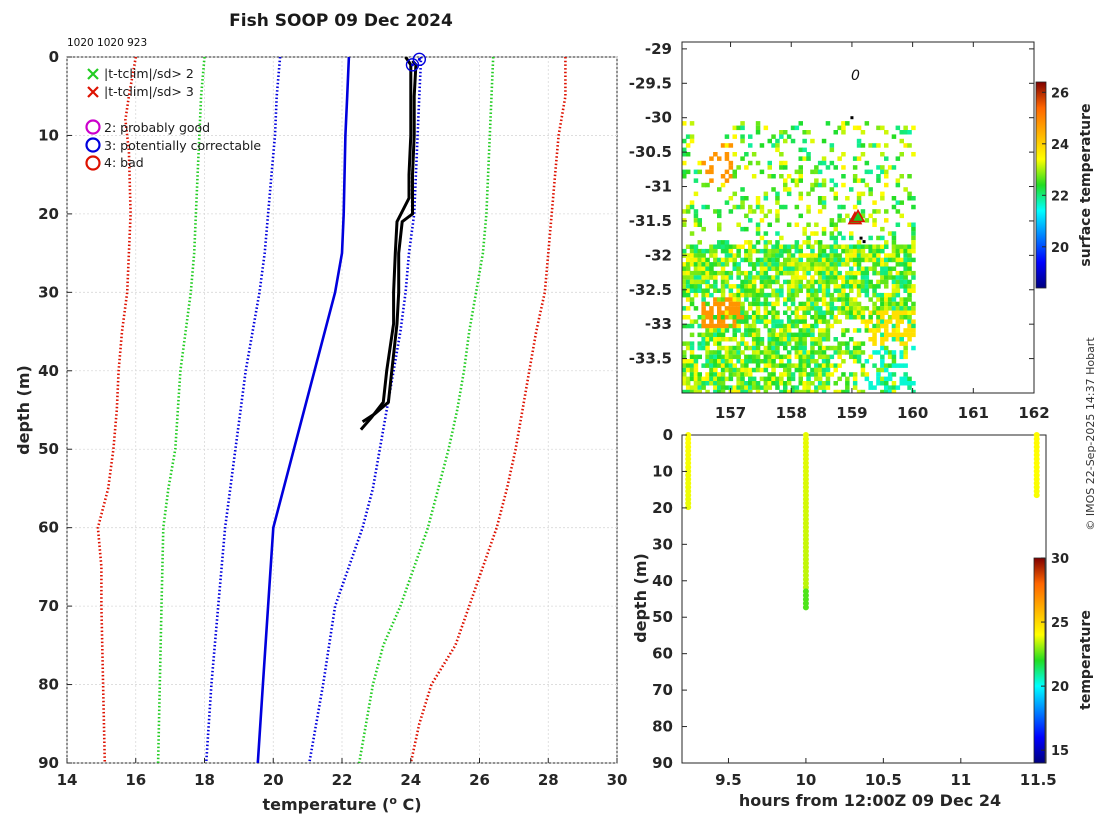  I want to click on y-tick-label: -29.5, so click(650, 83).